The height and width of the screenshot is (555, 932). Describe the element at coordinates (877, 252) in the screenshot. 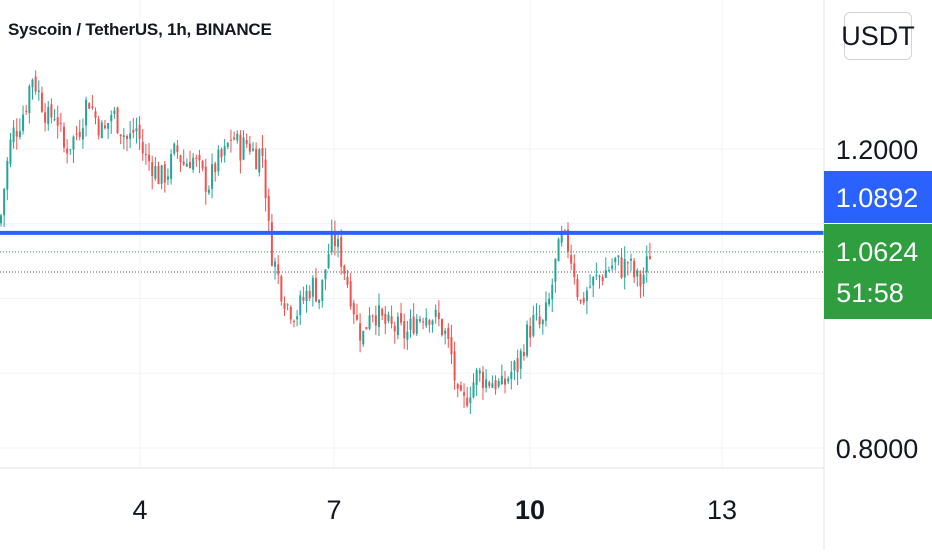

I see `last-price-label: 1.0624` at that location.